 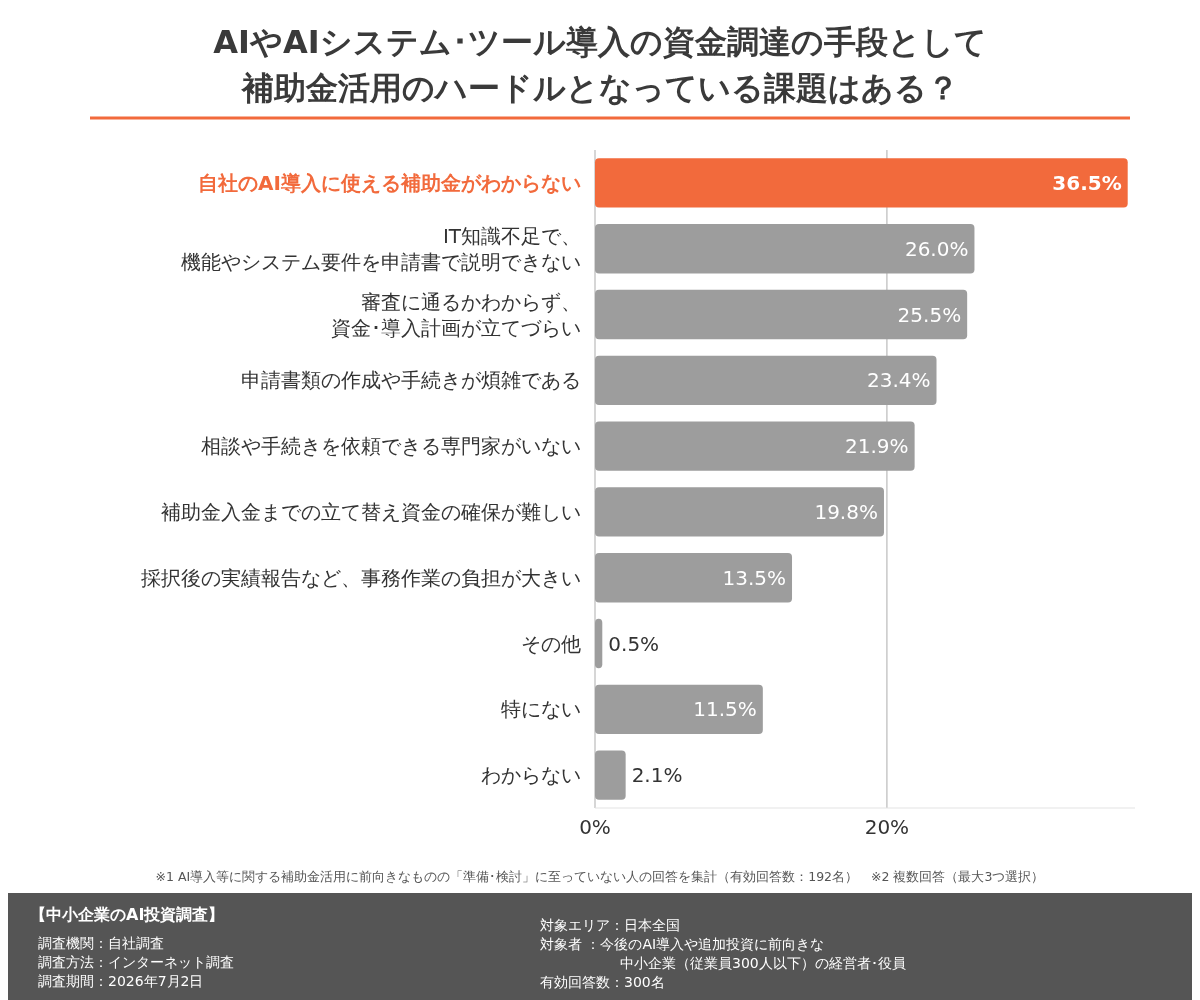 I want to click on text: 調査期間：2026年7月2日, so click(x=121, y=981).